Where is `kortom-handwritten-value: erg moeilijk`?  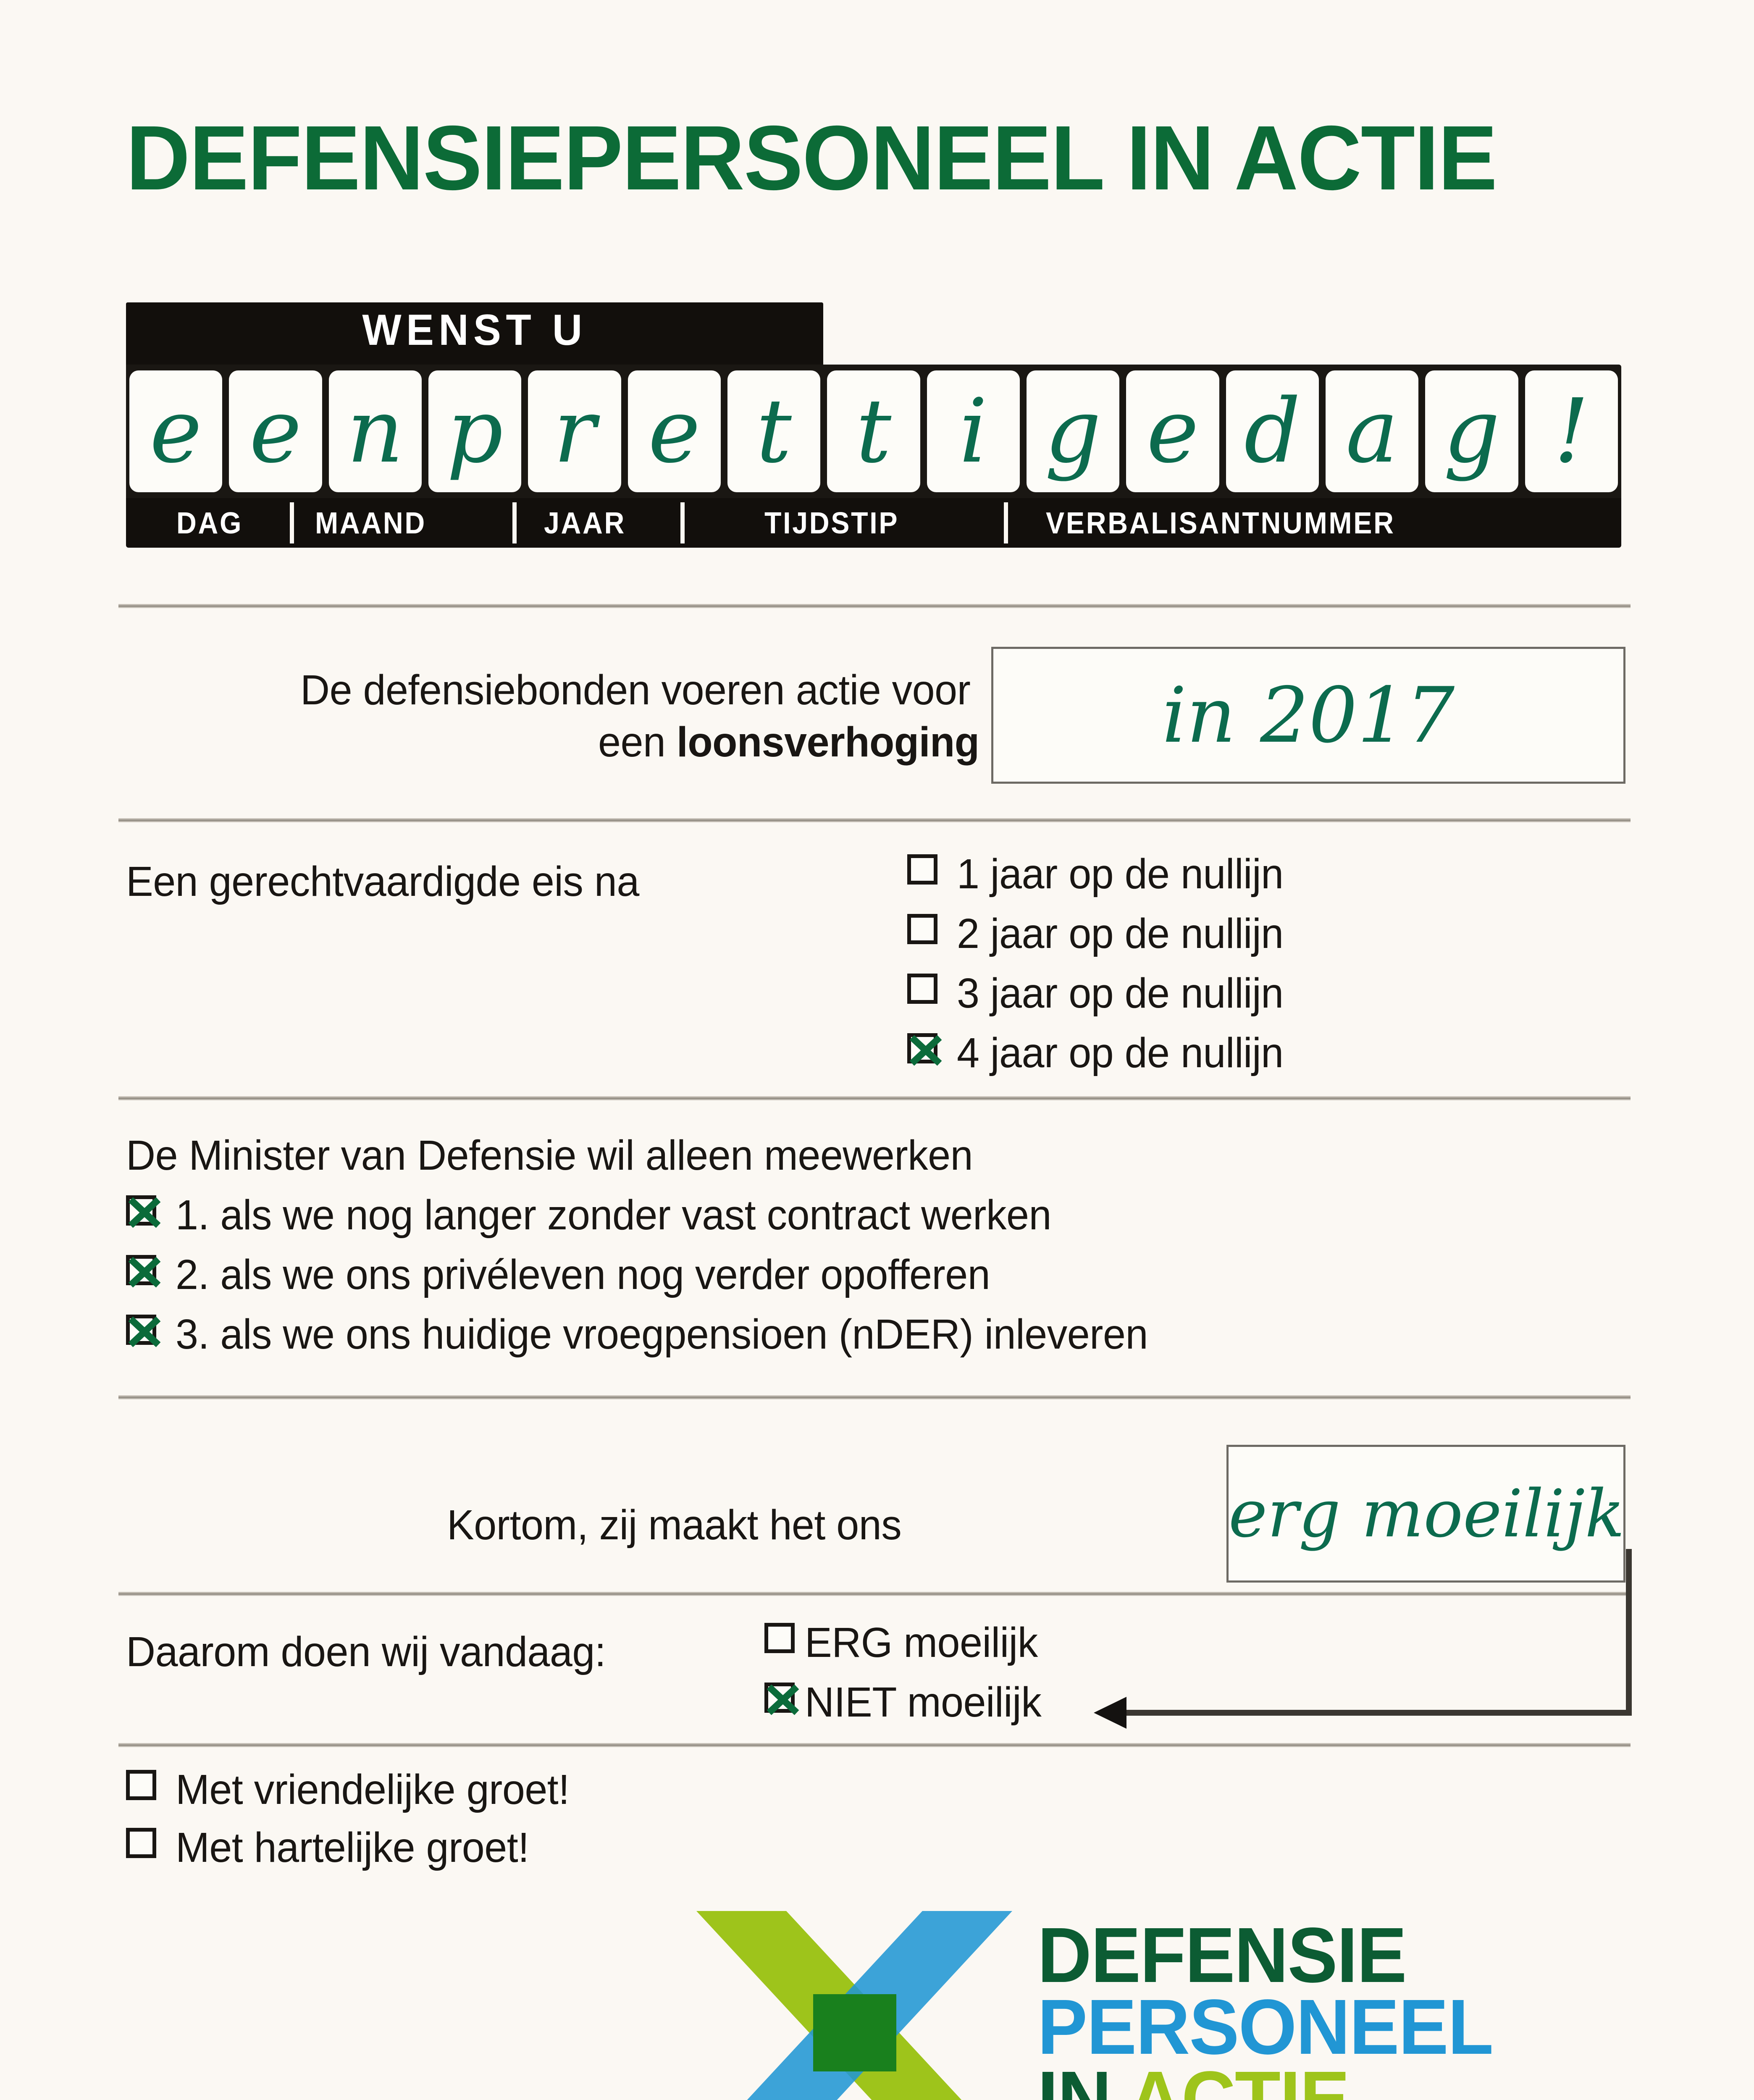
kortom-handwritten-value: erg moeilijk is located at coordinates (1427, 1513).